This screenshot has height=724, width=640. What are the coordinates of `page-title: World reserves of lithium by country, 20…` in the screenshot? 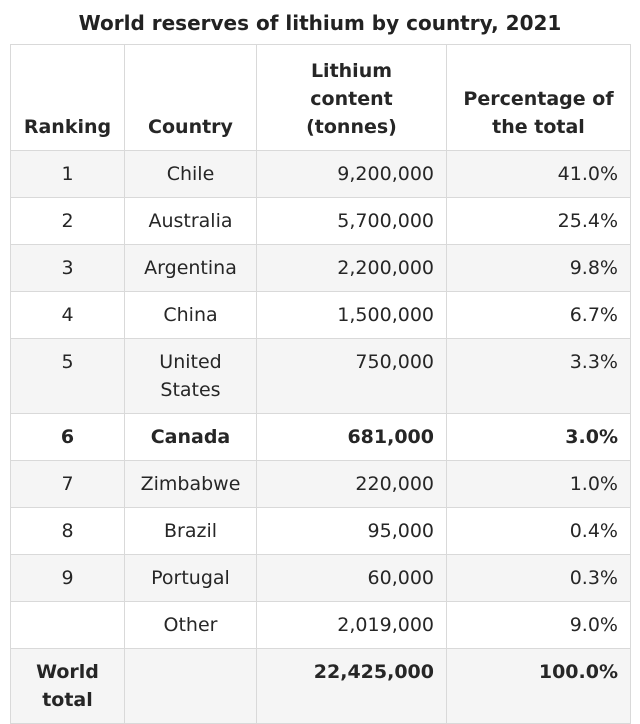 It's located at (320, 23).